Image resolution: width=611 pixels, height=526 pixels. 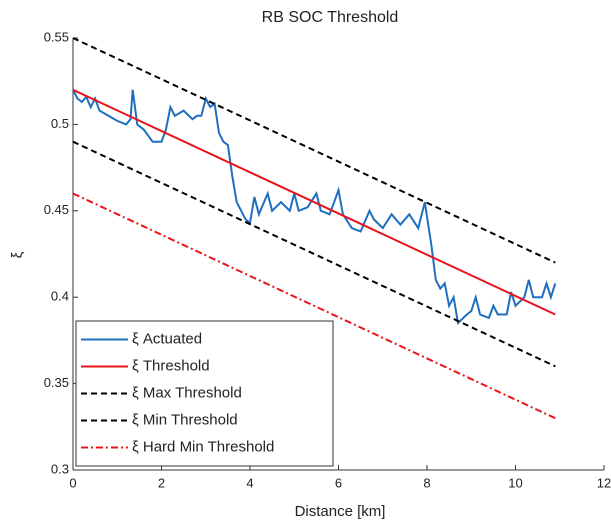 I want to click on x-tick-label: 0, so click(x=72, y=482).